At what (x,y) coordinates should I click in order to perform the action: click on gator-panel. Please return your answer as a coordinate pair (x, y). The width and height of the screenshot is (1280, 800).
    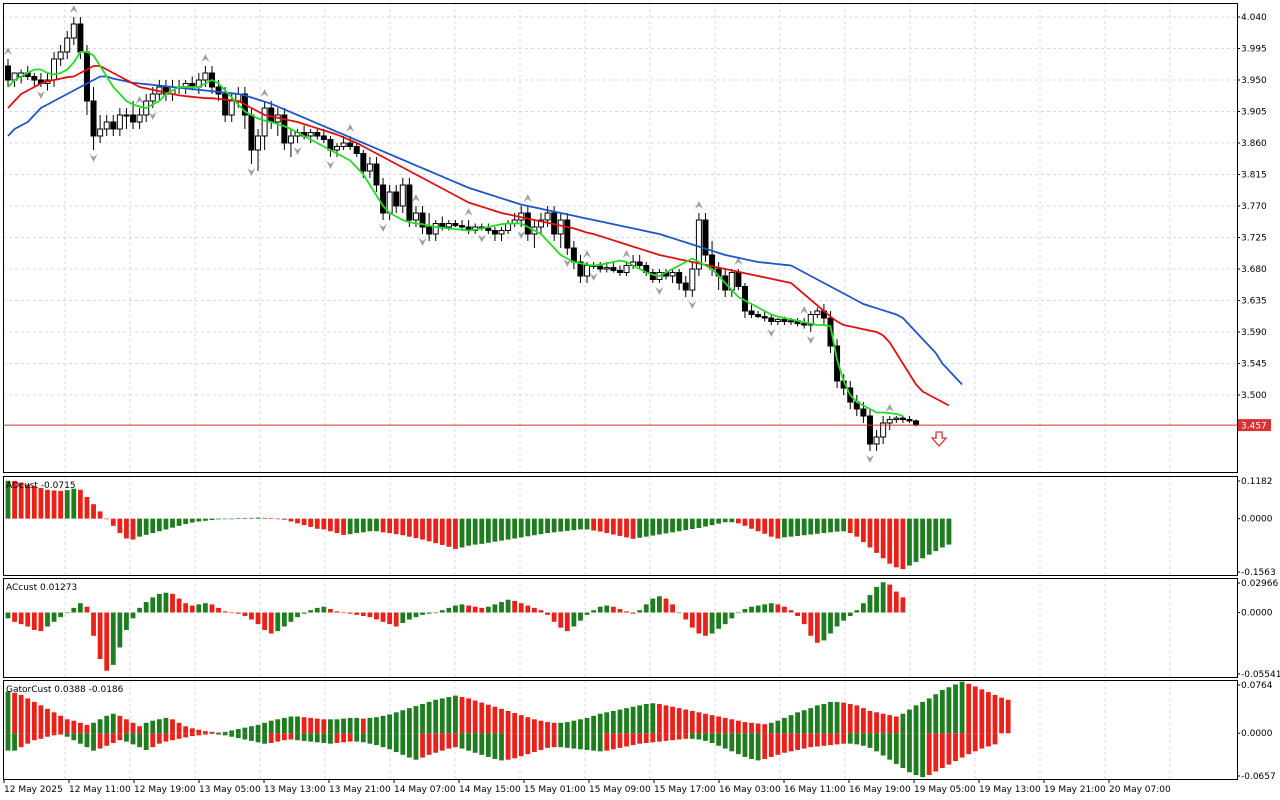
    Looking at the image, I should click on (508, 729).